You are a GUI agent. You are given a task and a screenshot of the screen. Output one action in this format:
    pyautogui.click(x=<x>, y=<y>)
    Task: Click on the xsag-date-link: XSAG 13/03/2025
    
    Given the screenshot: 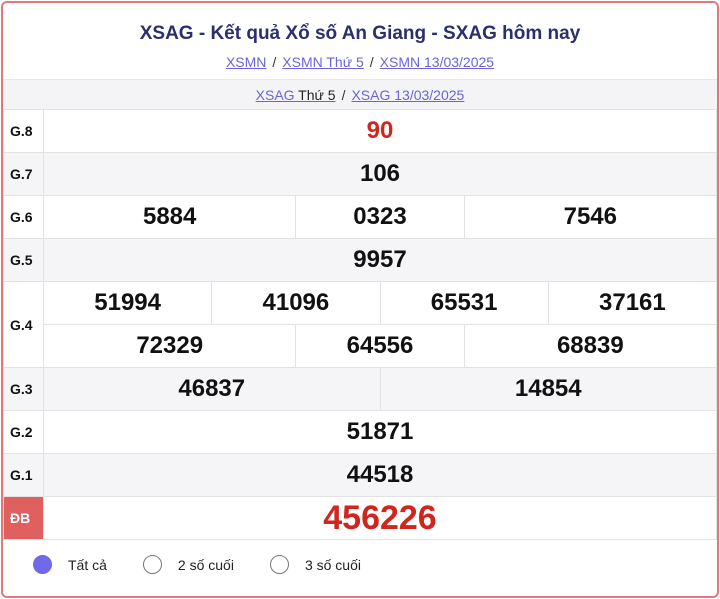 What is the action you would take?
    pyautogui.click(x=408, y=95)
    